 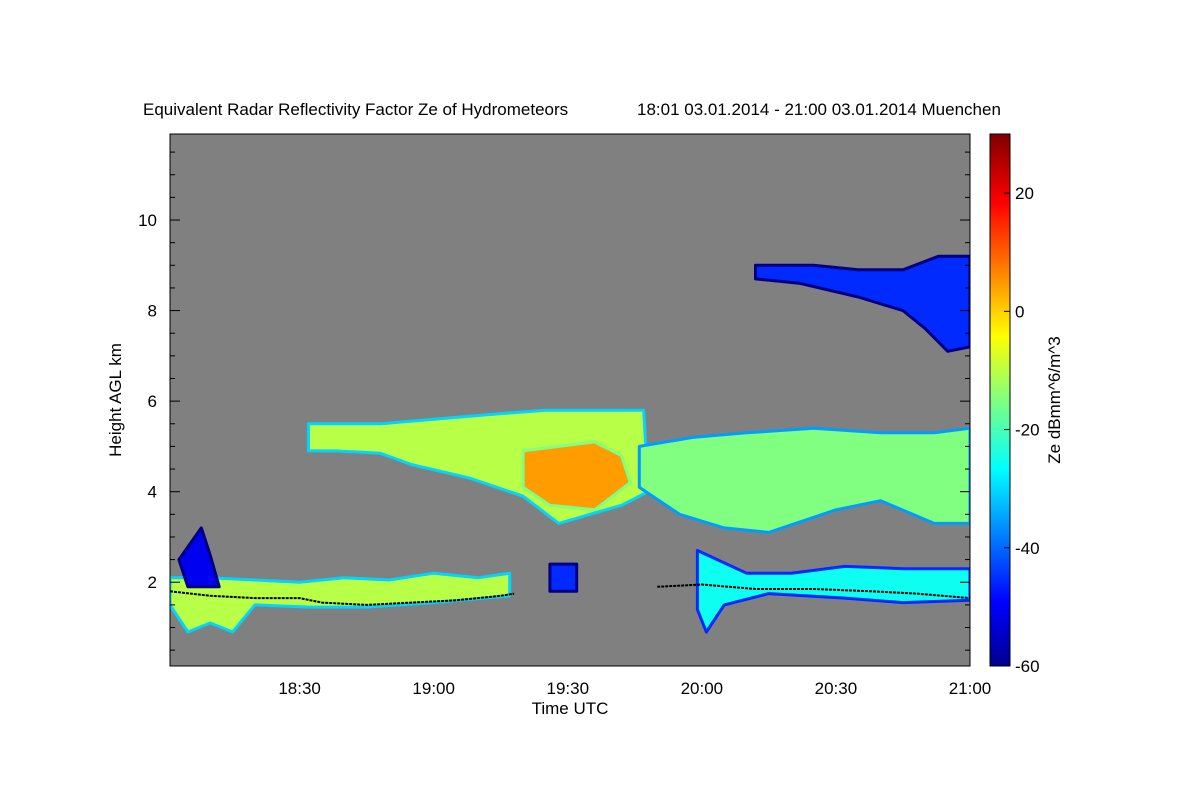 What do you see at coordinates (1019, 311) in the screenshot?
I see `colorbar-tick-label: 0` at bounding box center [1019, 311].